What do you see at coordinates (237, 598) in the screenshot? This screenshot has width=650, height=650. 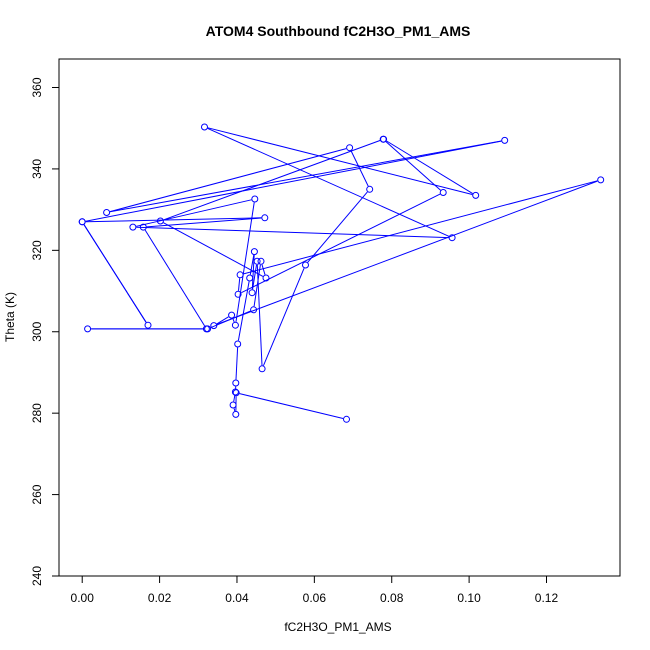 I see `x-tick-label: 0.04` at bounding box center [237, 598].